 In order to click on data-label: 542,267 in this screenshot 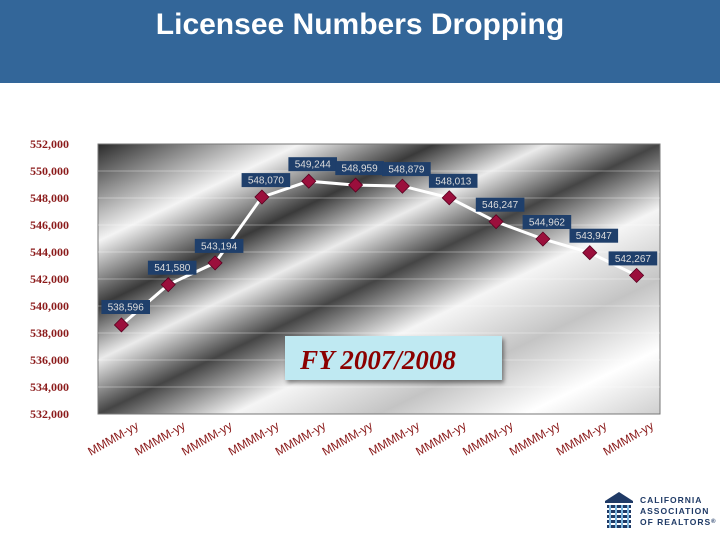, I will do `click(633, 259)`.